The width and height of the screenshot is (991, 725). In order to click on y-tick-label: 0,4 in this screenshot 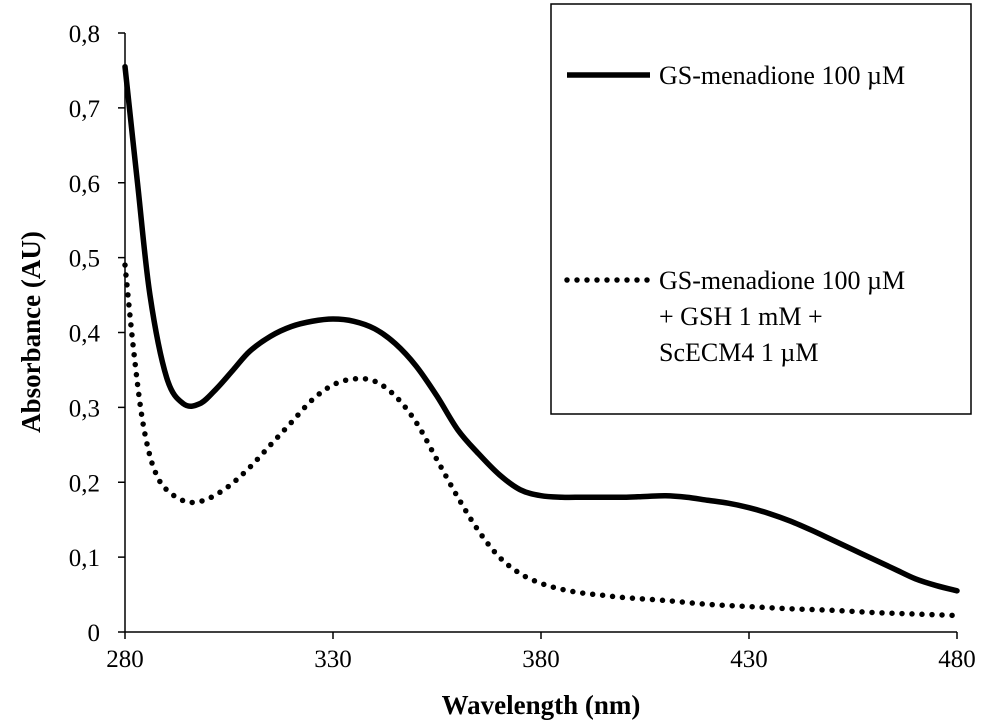, I will do `click(85, 334)`.